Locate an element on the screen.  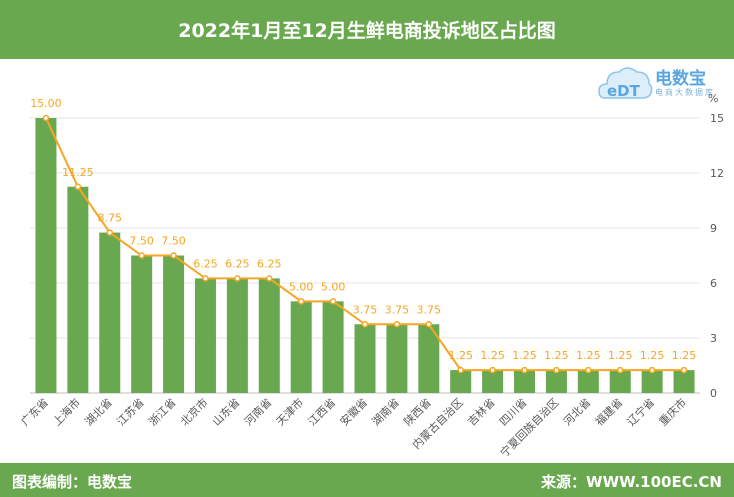
x-tick-label: 河北省 is located at coordinates (577, 412).